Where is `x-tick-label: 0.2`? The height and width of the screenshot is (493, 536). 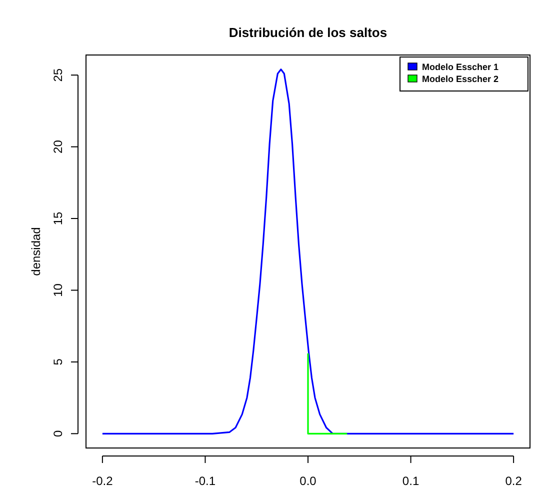
x-tick-label: 0.2 is located at coordinates (513, 481).